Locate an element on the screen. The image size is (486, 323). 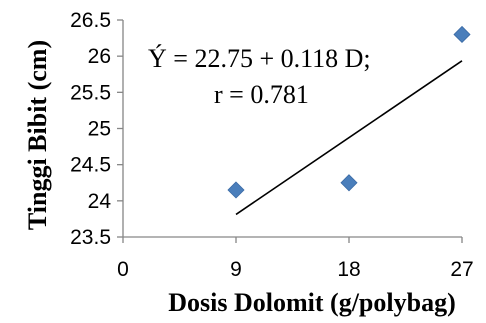
y-tick-labels: 23.5 24 24.5 25 25.5 26 26.5 is located at coordinates (90, 129).